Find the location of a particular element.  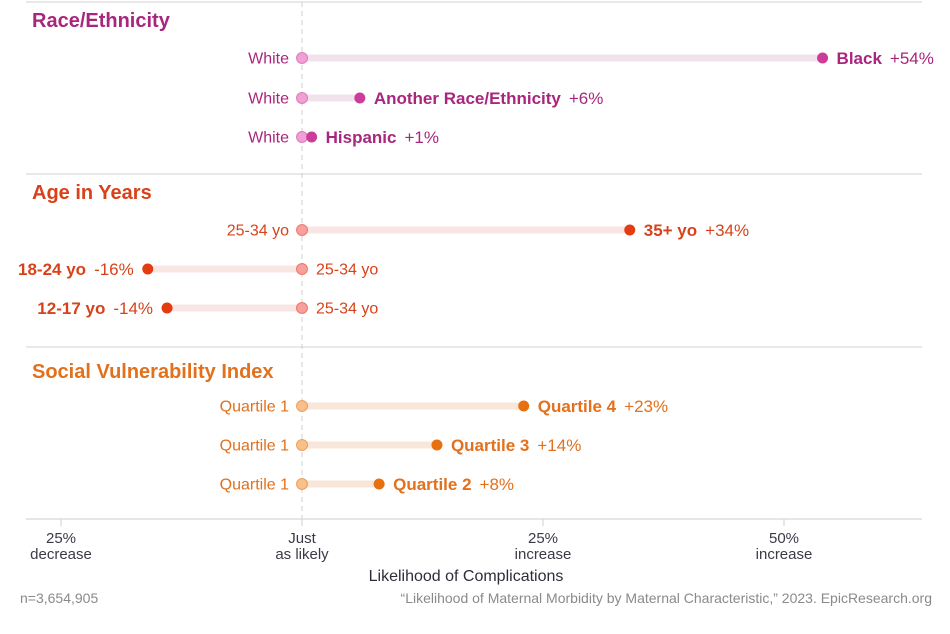

comparison-label: Hispanic is located at coordinates (361, 137).